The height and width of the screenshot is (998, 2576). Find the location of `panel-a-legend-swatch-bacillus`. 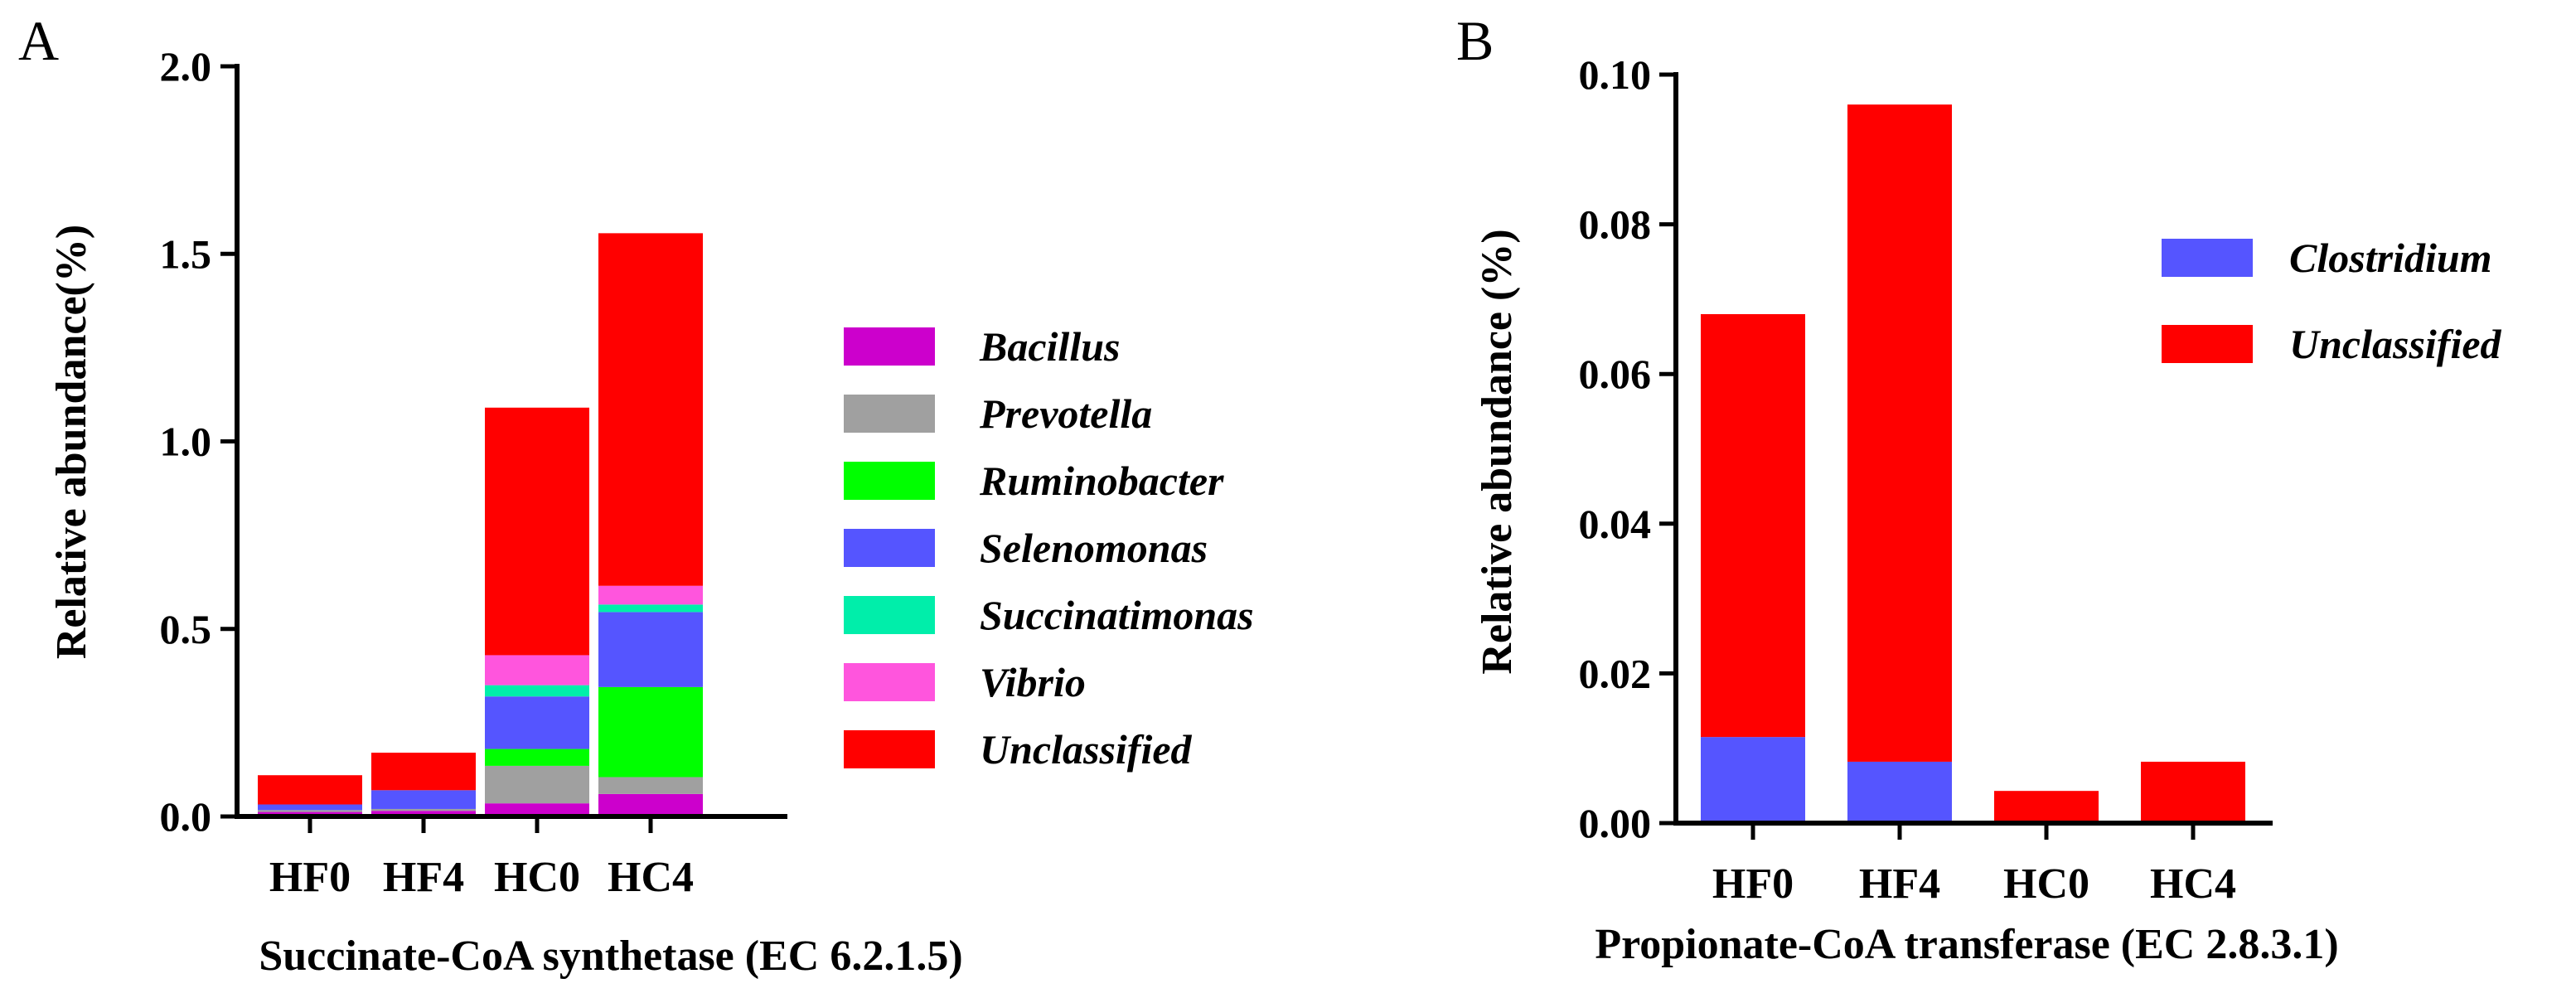

panel-a-legend-swatch-bacillus is located at coordinates (889, 346).